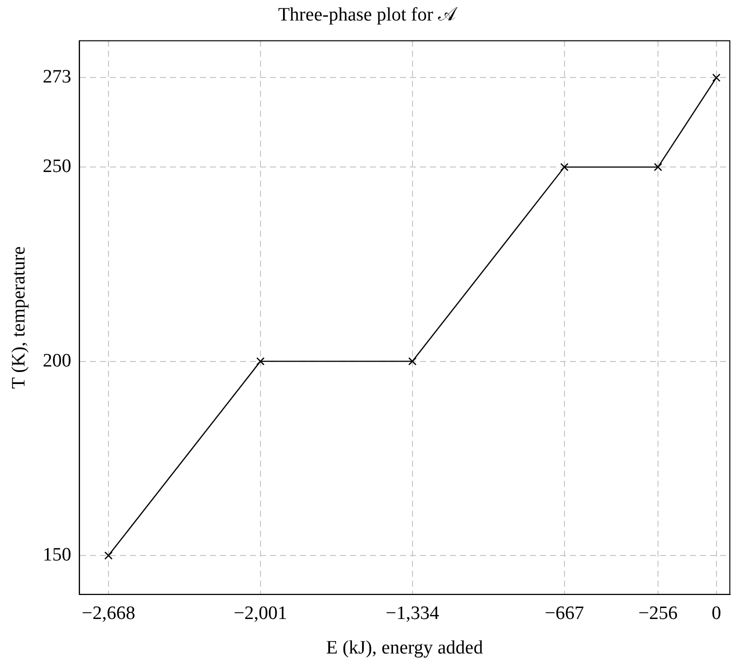  What do you see at coordinates (57, 555) in the screenshot?
I see `y-tick-label: 150` at bounding box center [57, 555].